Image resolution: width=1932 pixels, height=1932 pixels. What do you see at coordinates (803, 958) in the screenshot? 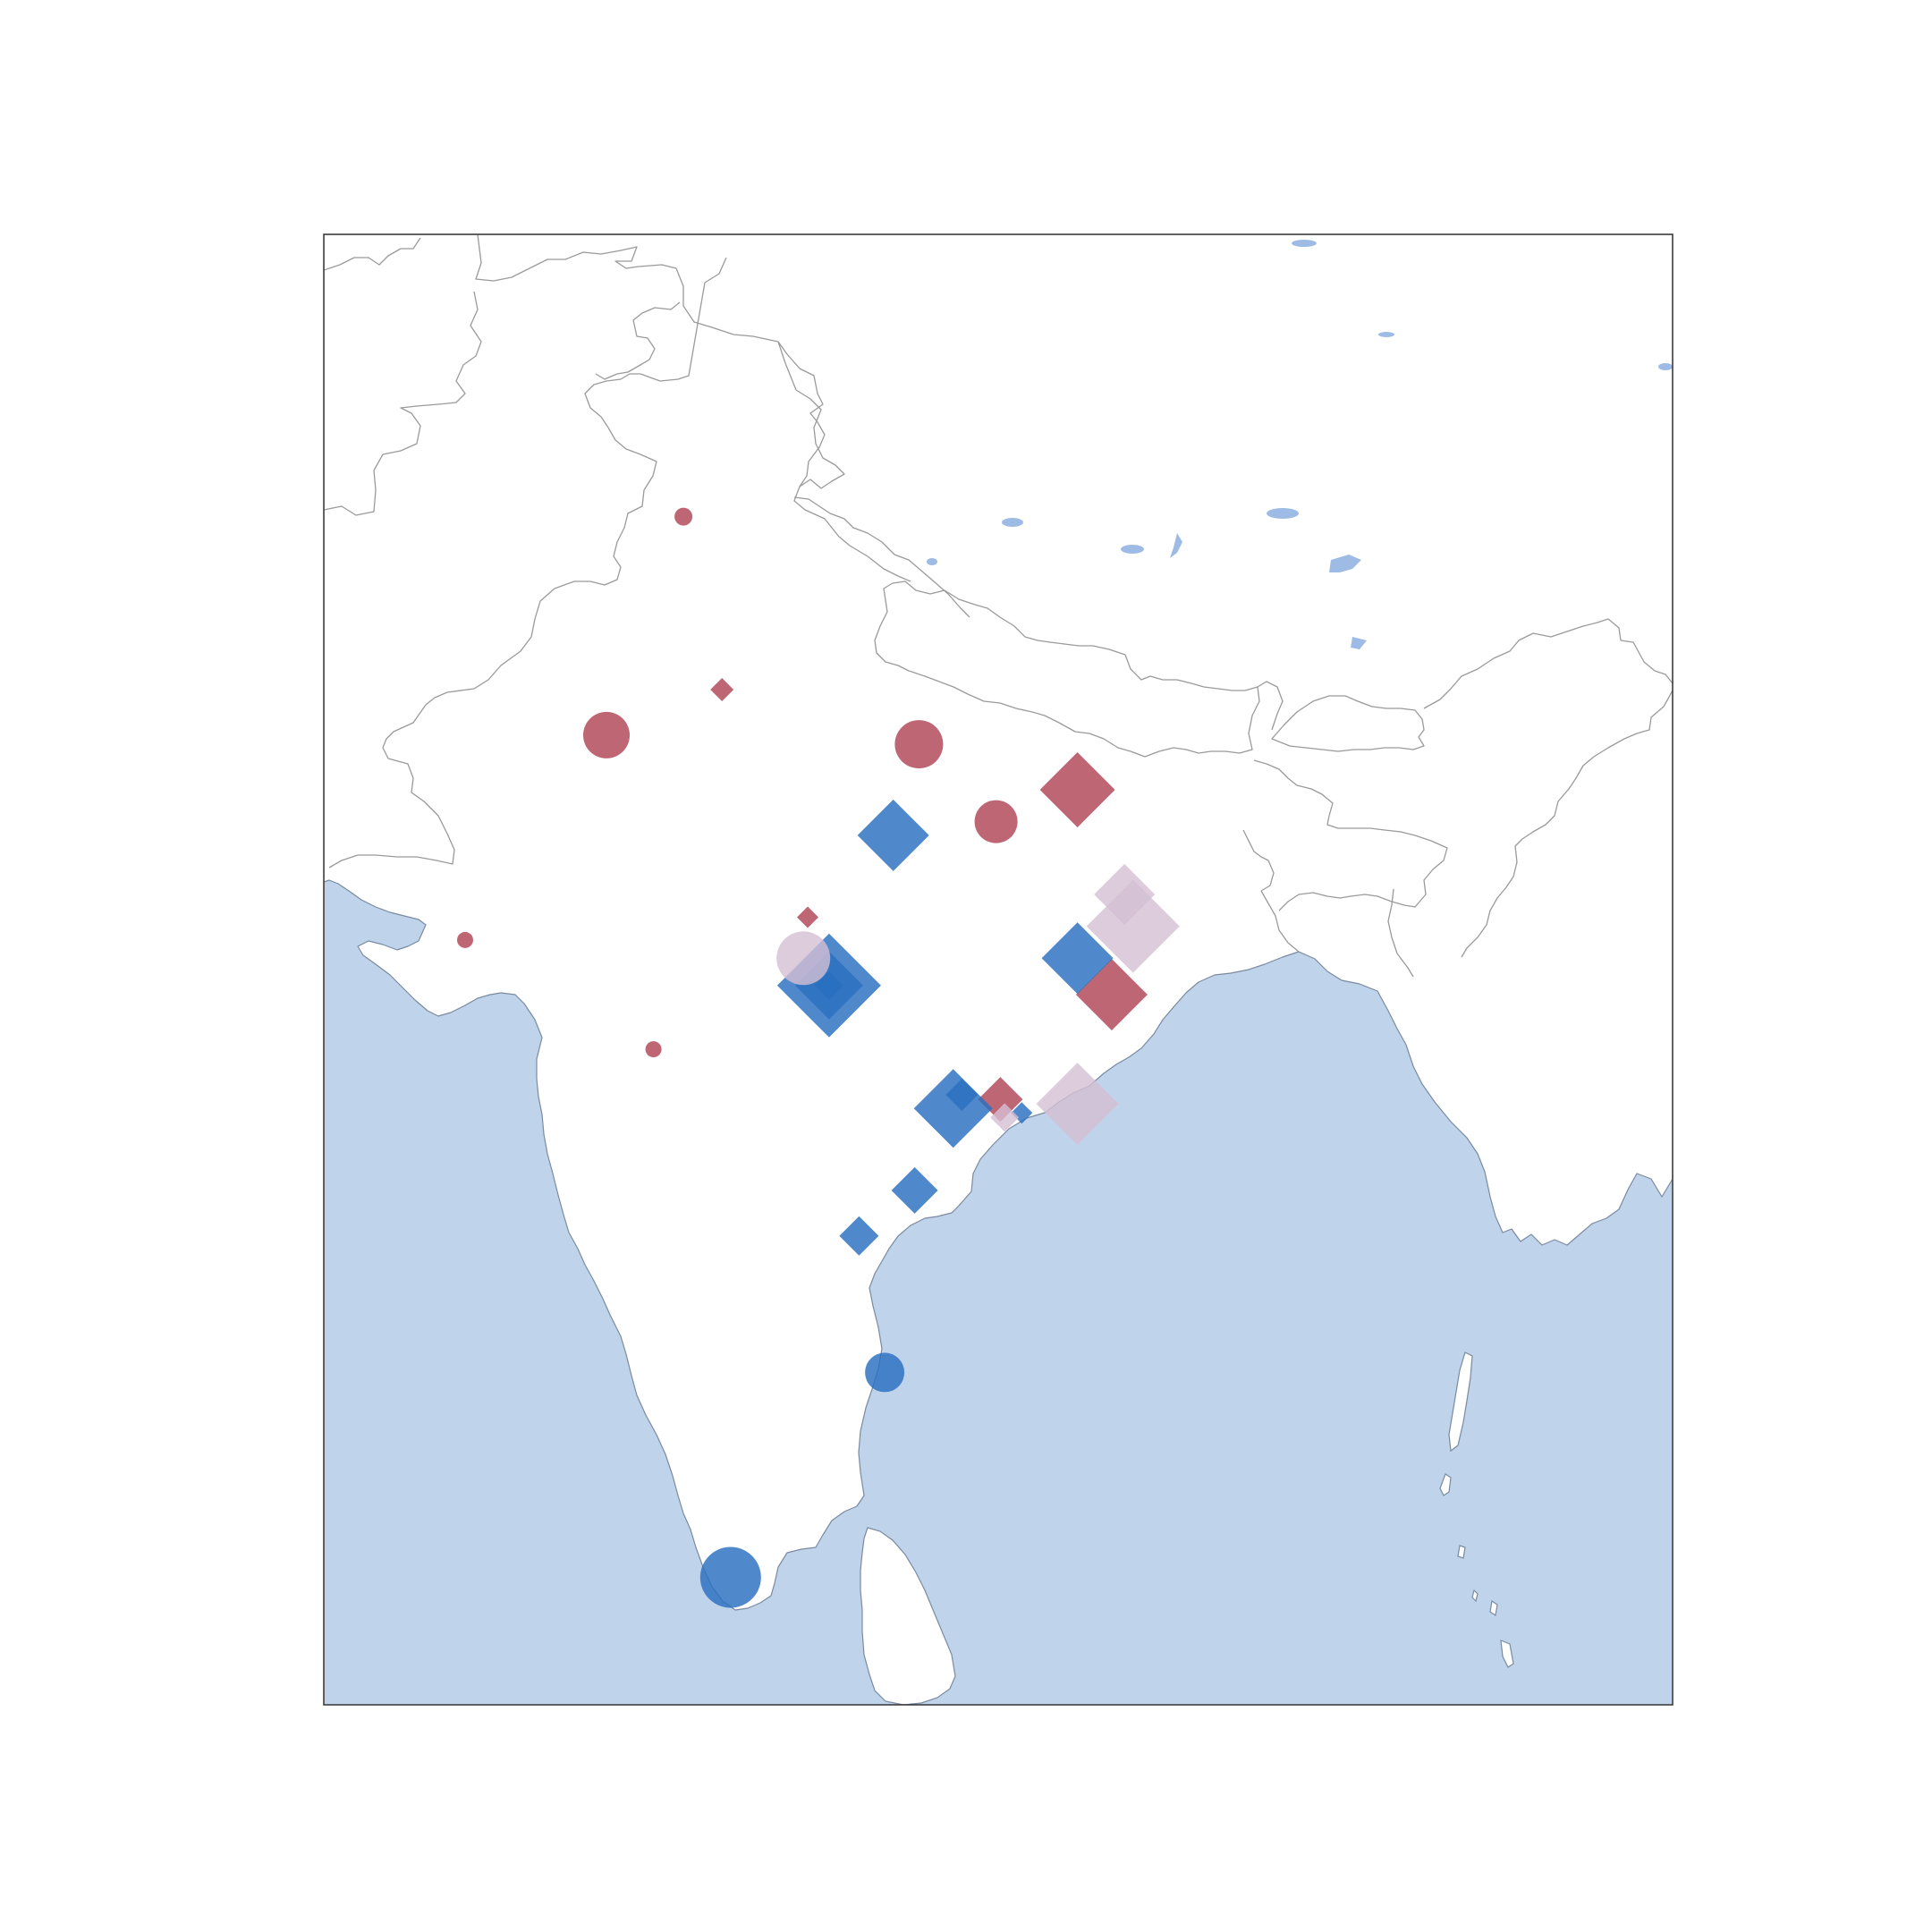
I see `lavender-circle-marker` at bounding box center [803, 958].